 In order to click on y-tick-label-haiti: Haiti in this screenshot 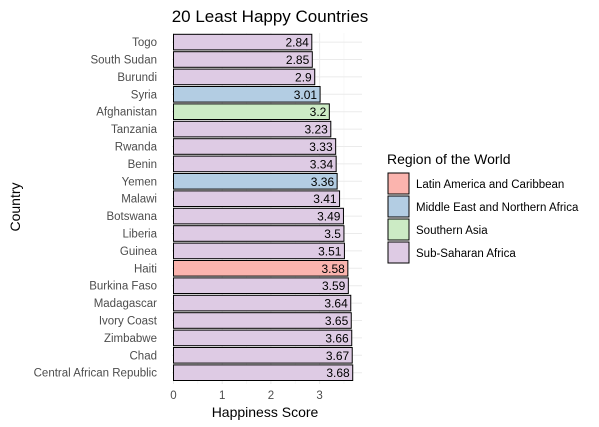, I will do `click(145, 269)`.